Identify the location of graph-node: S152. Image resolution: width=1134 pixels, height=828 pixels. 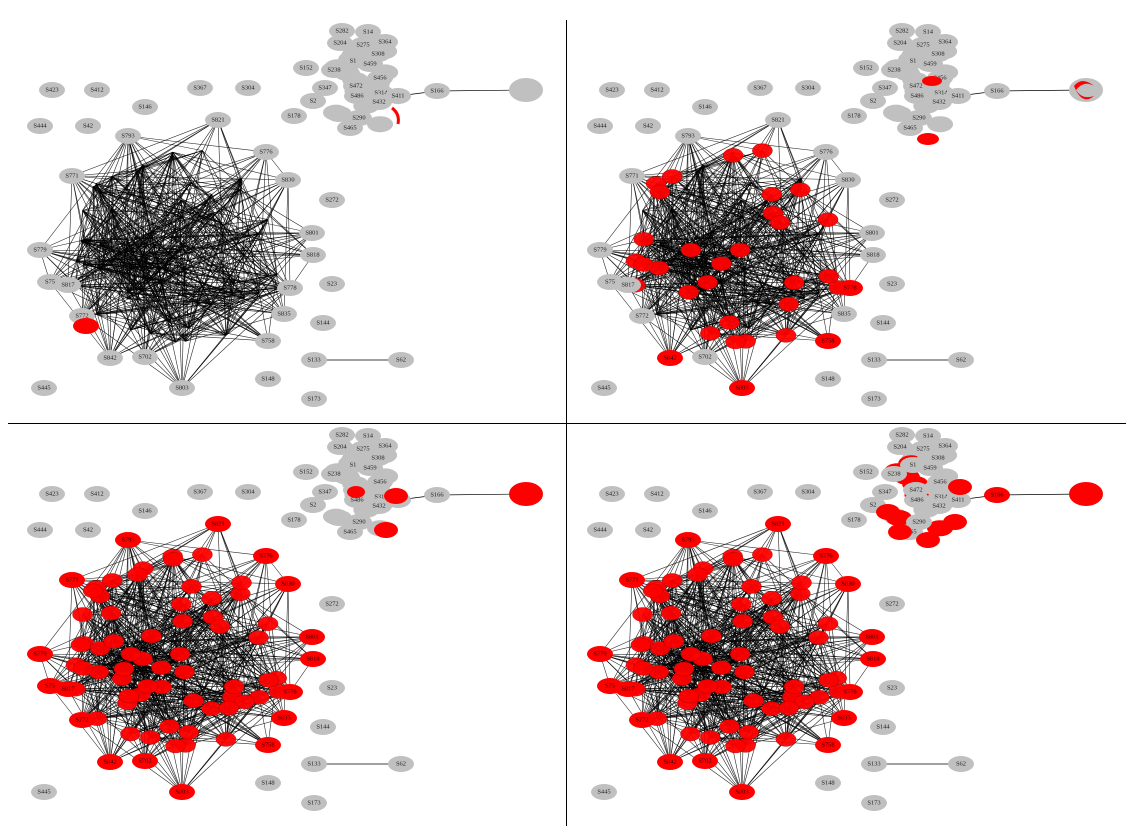
(866, 68).